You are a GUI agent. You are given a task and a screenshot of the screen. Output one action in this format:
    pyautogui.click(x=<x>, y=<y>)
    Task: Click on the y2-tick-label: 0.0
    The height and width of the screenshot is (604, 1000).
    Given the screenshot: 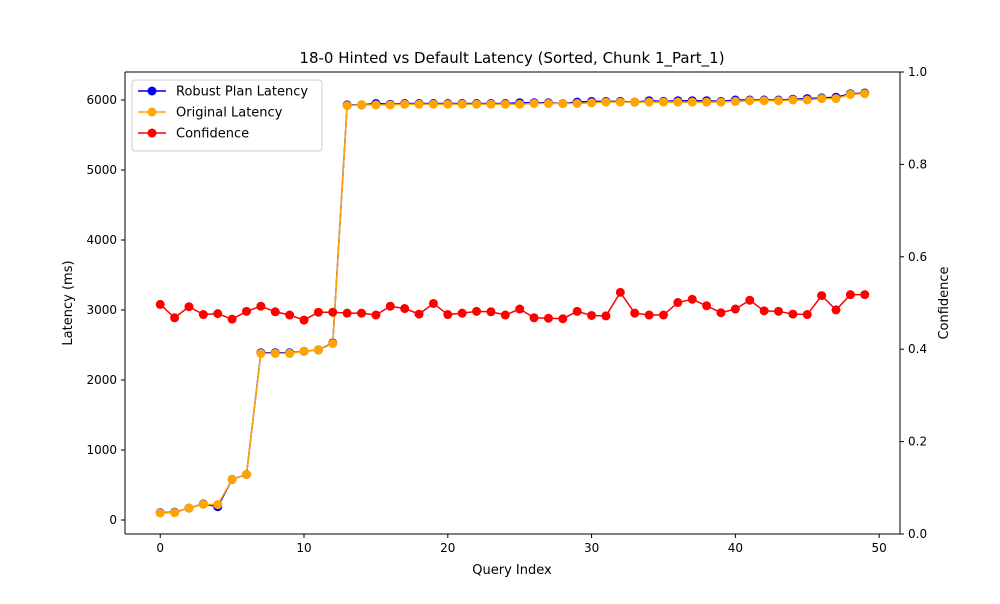 What is the action you would take?
    pyautogui.click(x=917, y=534)
    